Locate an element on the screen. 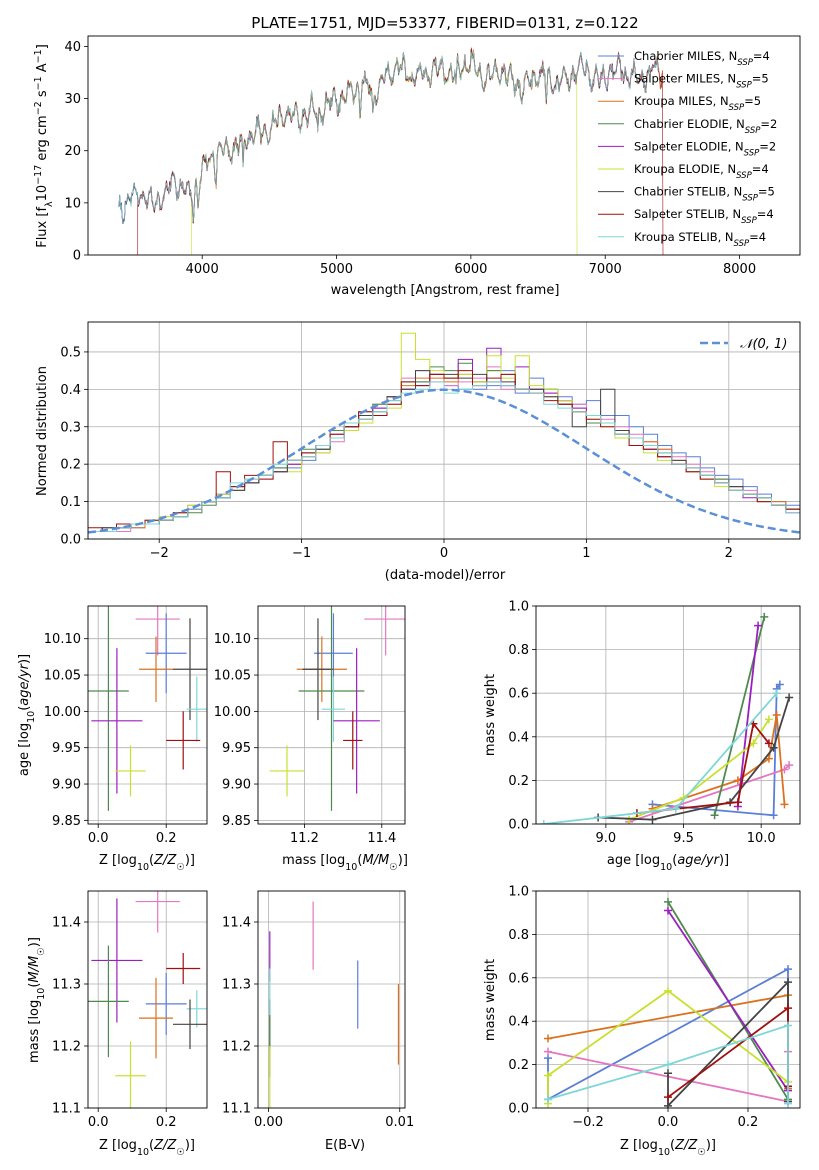 The width and height of the screenshot is (819, 1170). residuals-ylabel-part: Normed distribution is located at coordinates (42, 431).